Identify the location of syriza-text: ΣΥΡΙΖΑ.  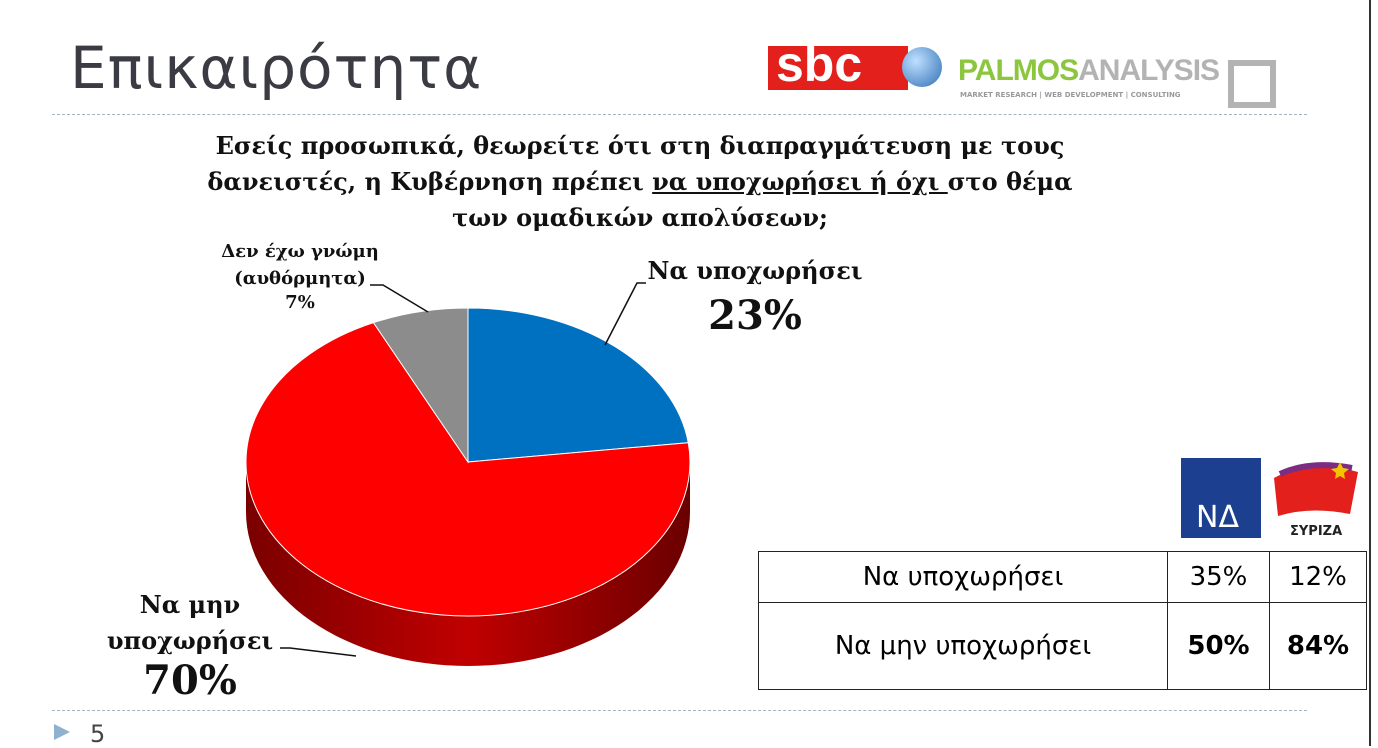
(1316, 531).